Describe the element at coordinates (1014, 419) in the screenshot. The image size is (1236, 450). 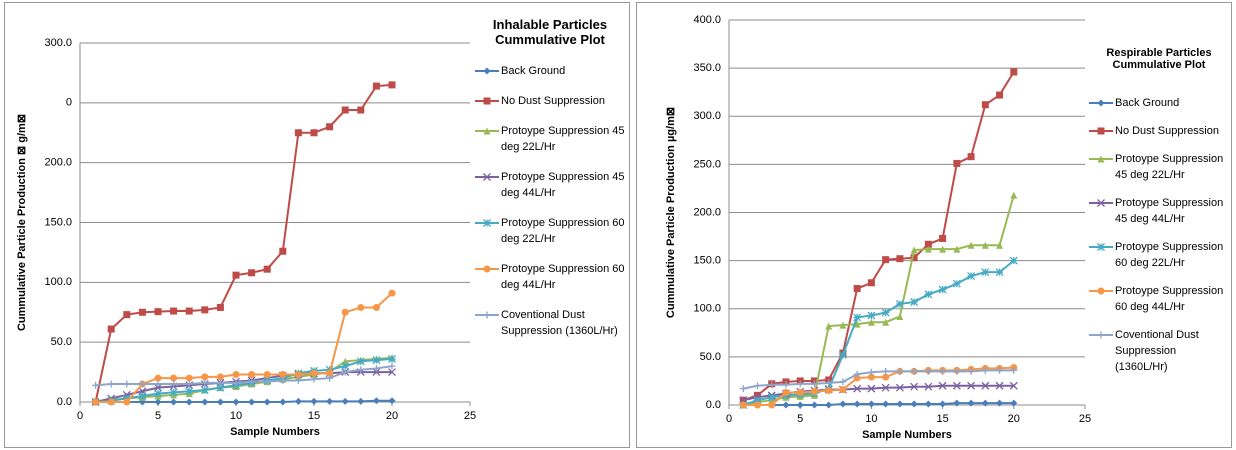
I see `x-tick-label: 20` at that location.